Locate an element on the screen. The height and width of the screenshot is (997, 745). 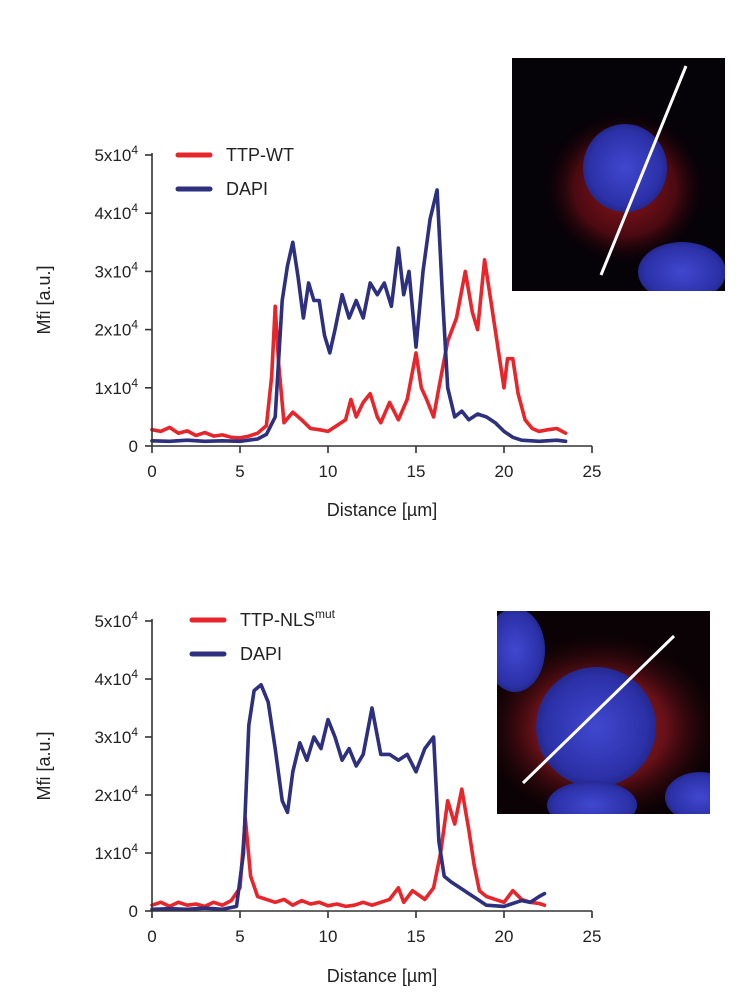
legend-label-0: TTP-NLSmut is located at coordinates (288, 618).